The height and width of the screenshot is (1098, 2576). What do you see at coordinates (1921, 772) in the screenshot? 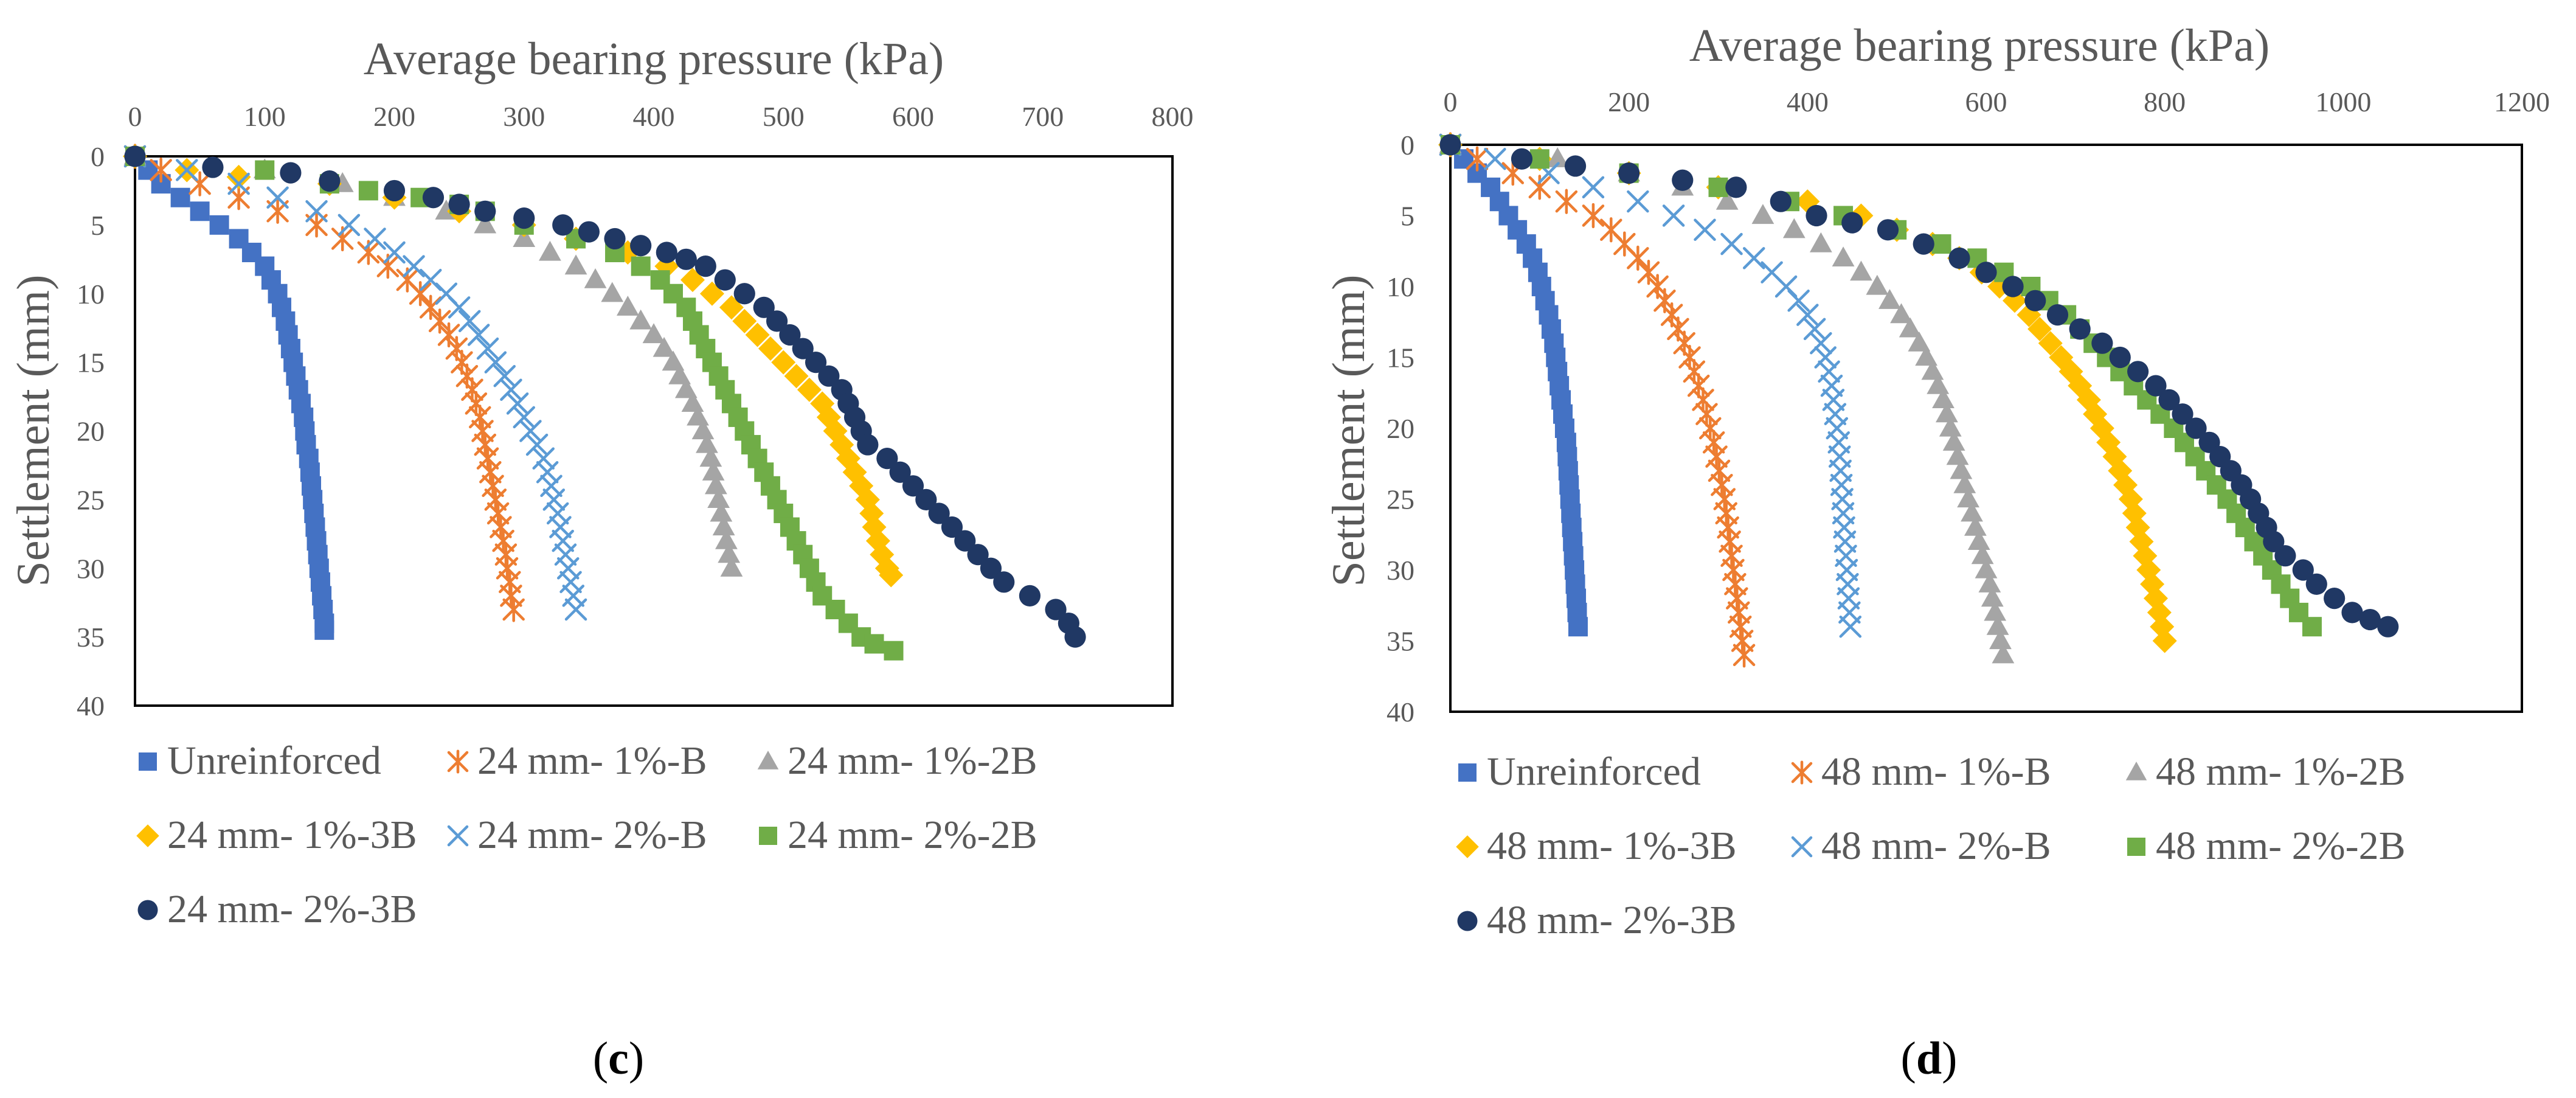
I see `legend-item: 48 mm- 1%-B` at bounding box center [1921, 772].